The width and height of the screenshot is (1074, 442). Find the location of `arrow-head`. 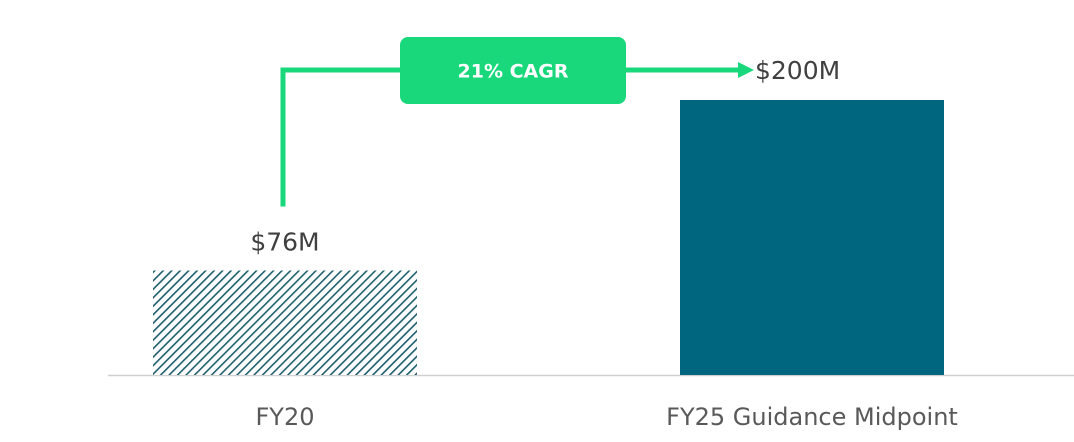

arrow-head is located at coordinates (746, 70).